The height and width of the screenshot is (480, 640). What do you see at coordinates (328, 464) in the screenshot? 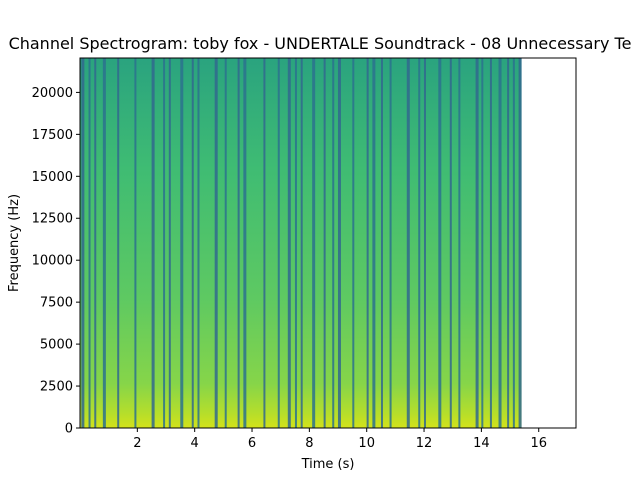
I see `x-axis-label: Time (s)` at bounding box center [328, 464].